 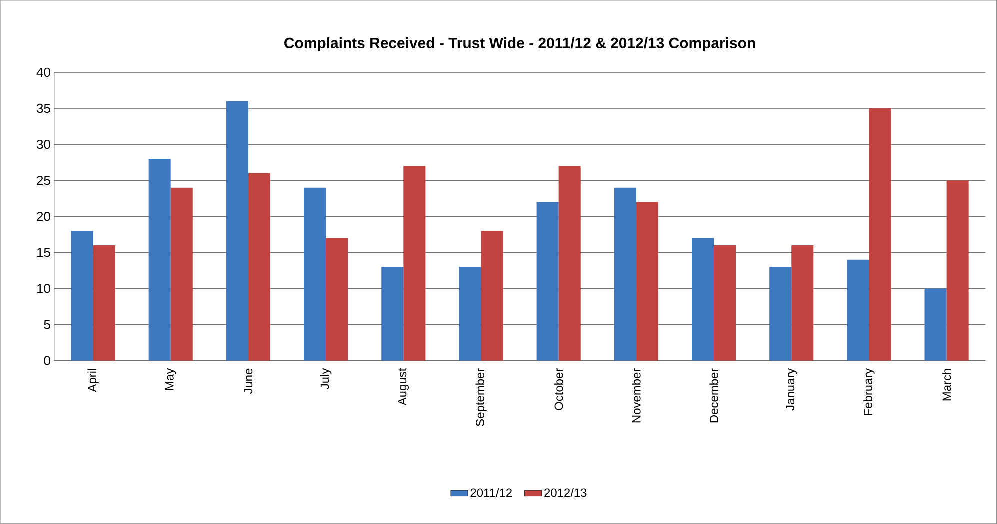 I want to click on x-tick-label: February, so click(x=869, y=392).